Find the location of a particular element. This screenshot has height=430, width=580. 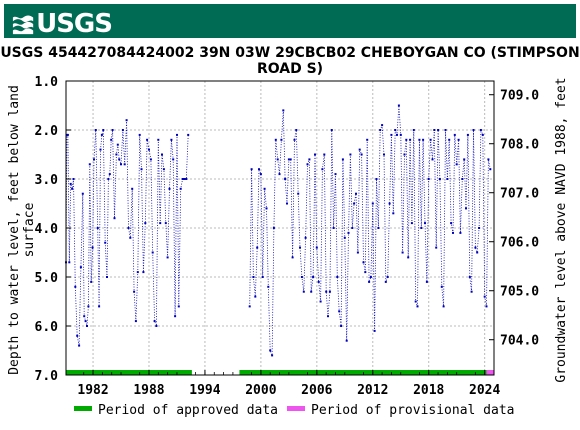

y-right-tick-label: 708.0 is located at coordinates (519, 145).